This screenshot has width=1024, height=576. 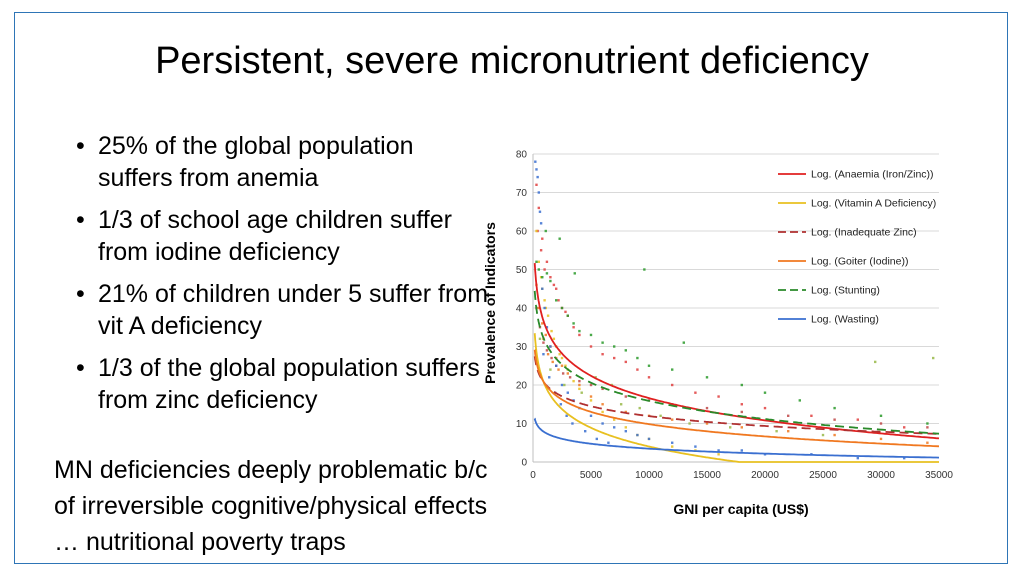 What do you see at coordinates (765, 475) in the screenshot?
I see `x-tick-label: 20000` at bounding box center [765, 475].